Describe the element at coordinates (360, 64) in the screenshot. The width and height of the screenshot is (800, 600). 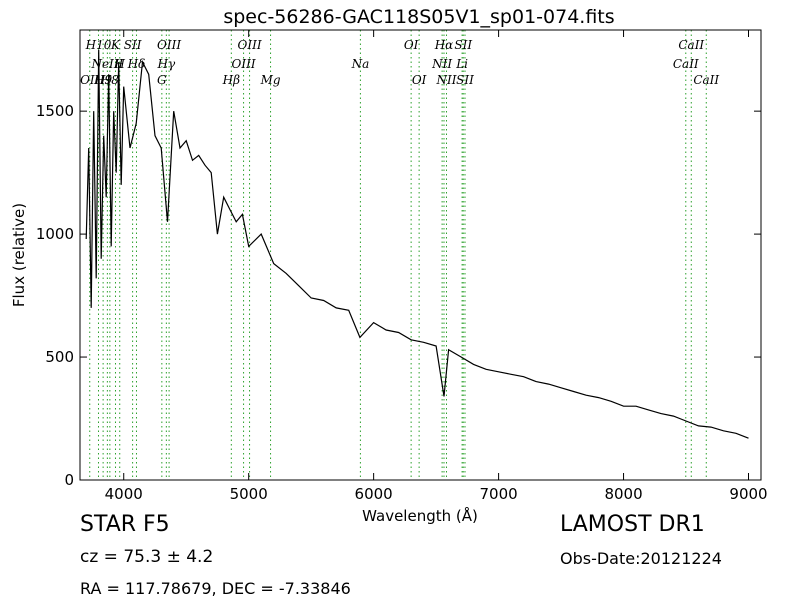
I see `line-label: Na` at that location.